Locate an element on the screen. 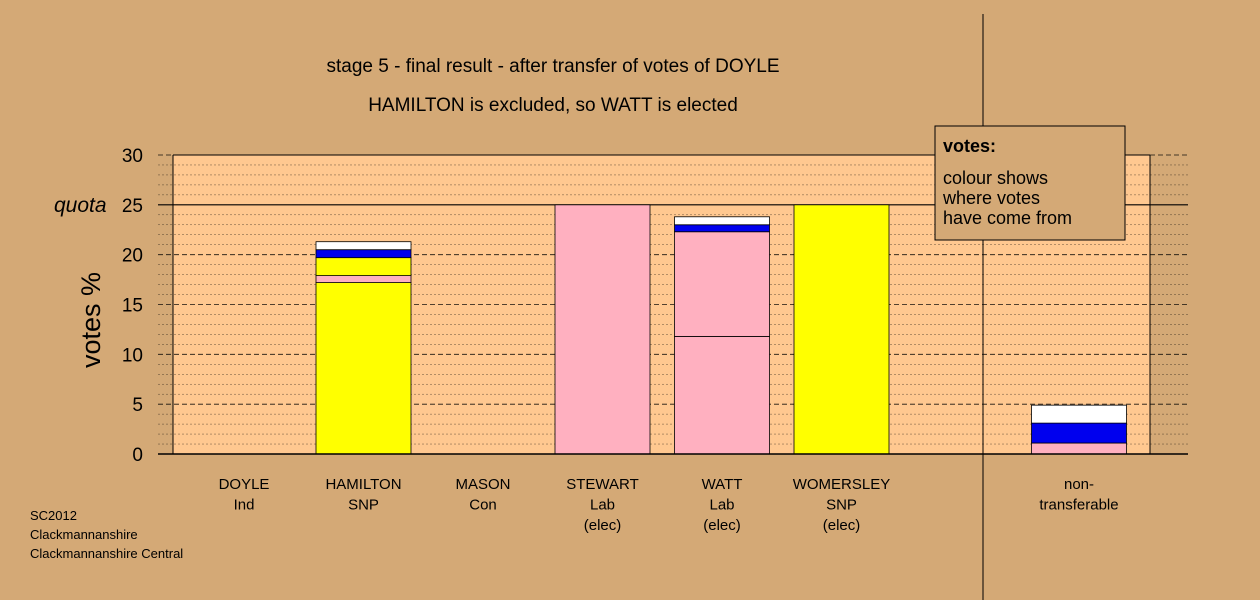 Image resolution: width=1260 pixels, height=600 pixels. category-label: MASON is located at coordinates (482, 484).